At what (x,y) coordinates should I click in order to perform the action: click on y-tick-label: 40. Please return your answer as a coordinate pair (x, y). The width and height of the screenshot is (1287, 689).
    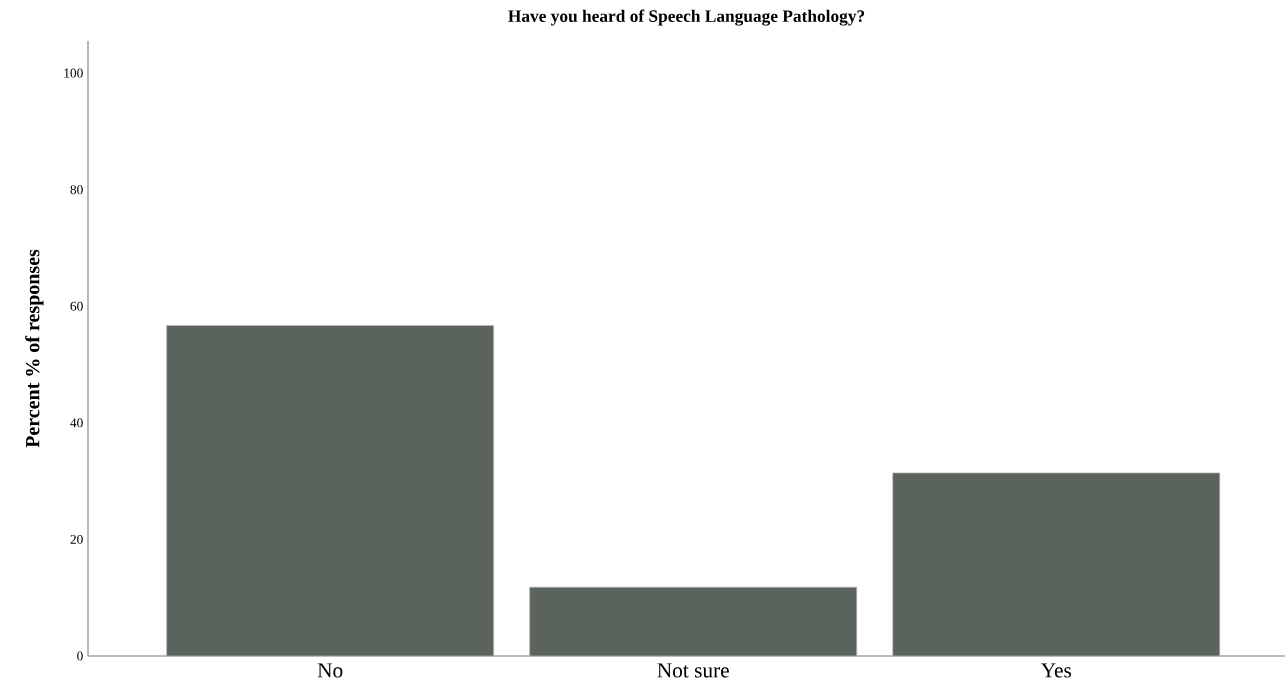
    Looking at the image, I should click on (76, 423).